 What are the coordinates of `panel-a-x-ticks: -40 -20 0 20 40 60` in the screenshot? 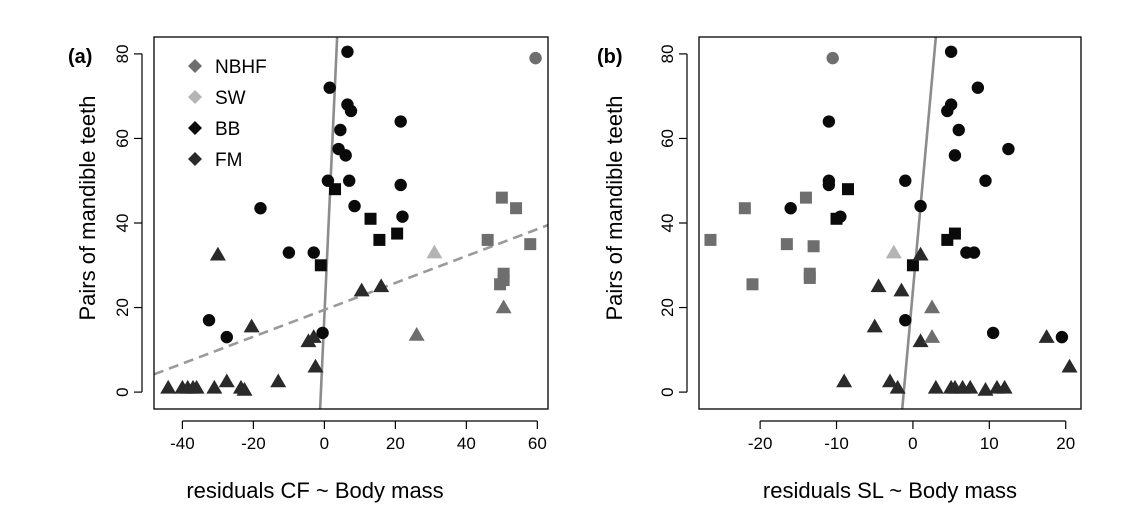 It's located at (358, 436).